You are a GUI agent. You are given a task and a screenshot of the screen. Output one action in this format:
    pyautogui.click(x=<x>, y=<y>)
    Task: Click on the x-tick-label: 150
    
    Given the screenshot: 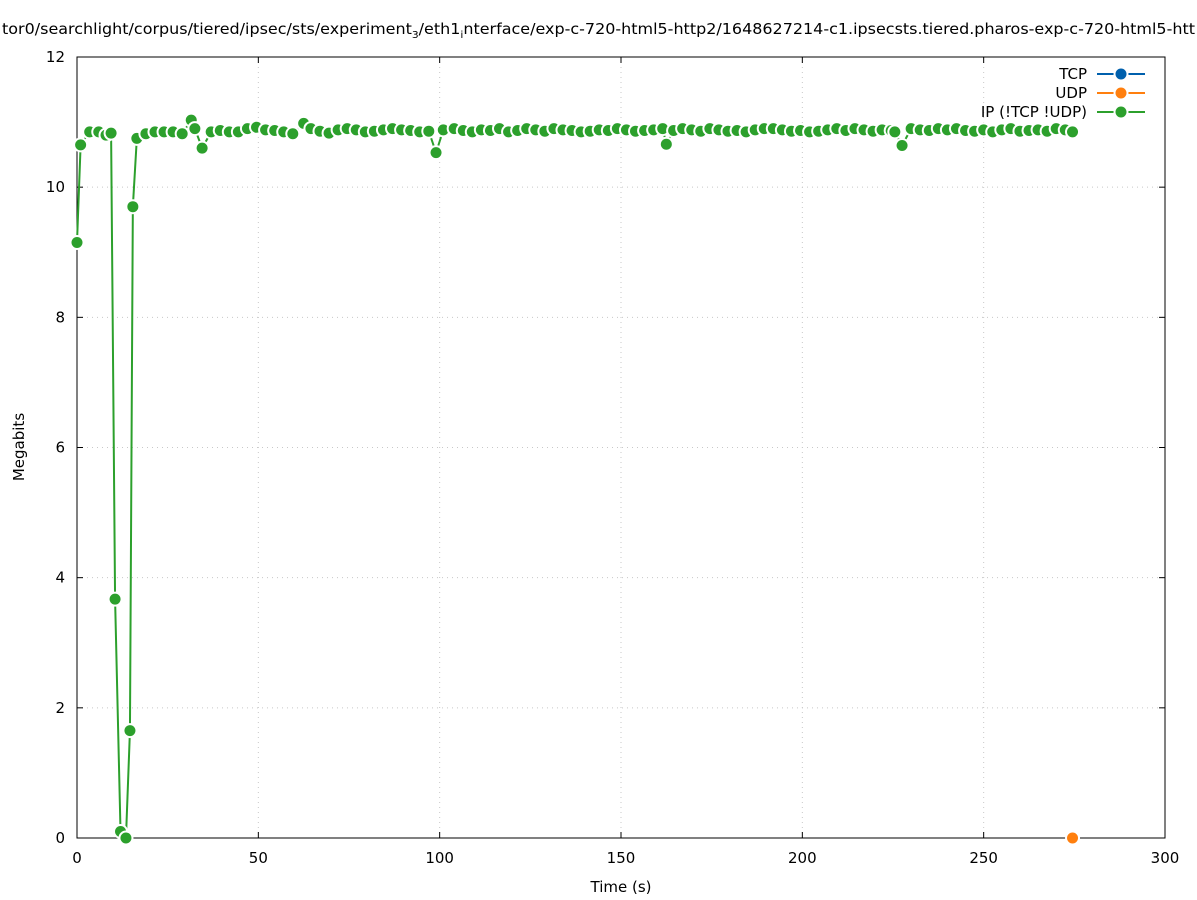 What is the action you would take?
    pyautogui.click(x=621, y=858)
    